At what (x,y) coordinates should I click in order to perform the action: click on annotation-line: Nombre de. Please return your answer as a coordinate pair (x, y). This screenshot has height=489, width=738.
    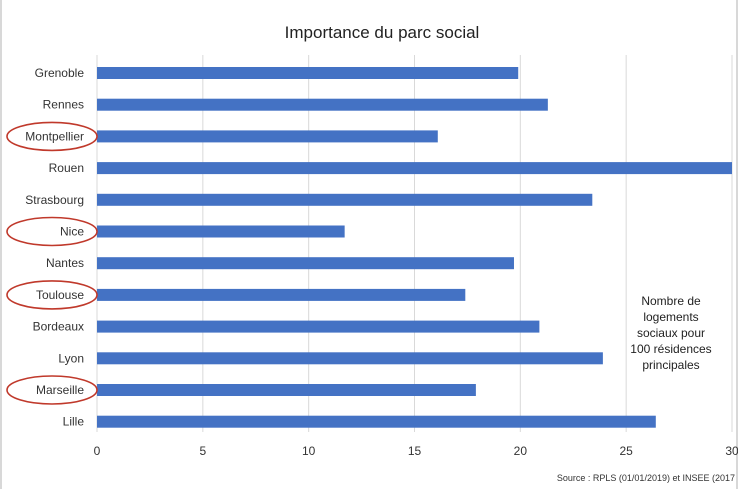
    Looking at the image, I should click on (671, 301).